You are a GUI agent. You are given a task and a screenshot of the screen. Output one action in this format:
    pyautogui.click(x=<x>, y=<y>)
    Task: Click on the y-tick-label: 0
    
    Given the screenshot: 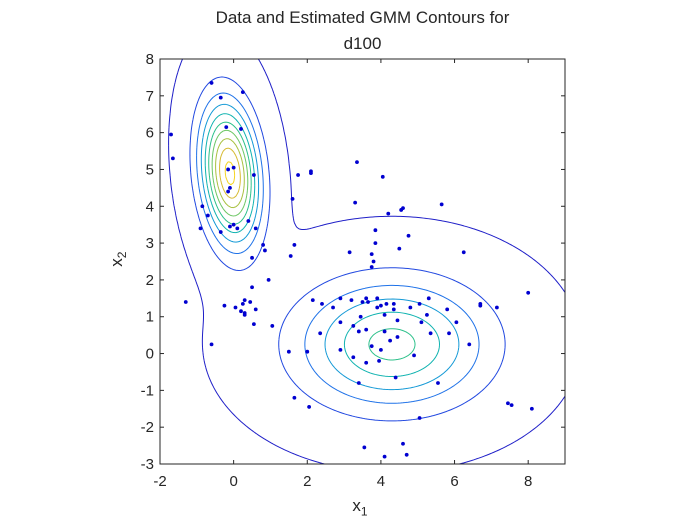 What is the action you would take?
    pyautogui.click(x=150, y=354)
    